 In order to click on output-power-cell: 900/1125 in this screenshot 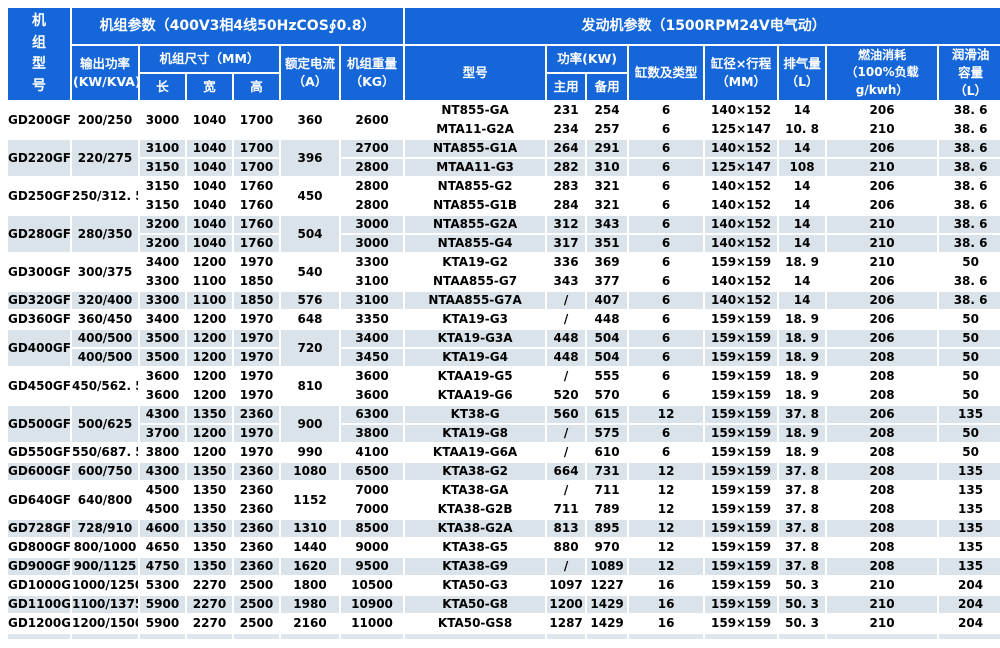, I will do `click(105, 567)`.